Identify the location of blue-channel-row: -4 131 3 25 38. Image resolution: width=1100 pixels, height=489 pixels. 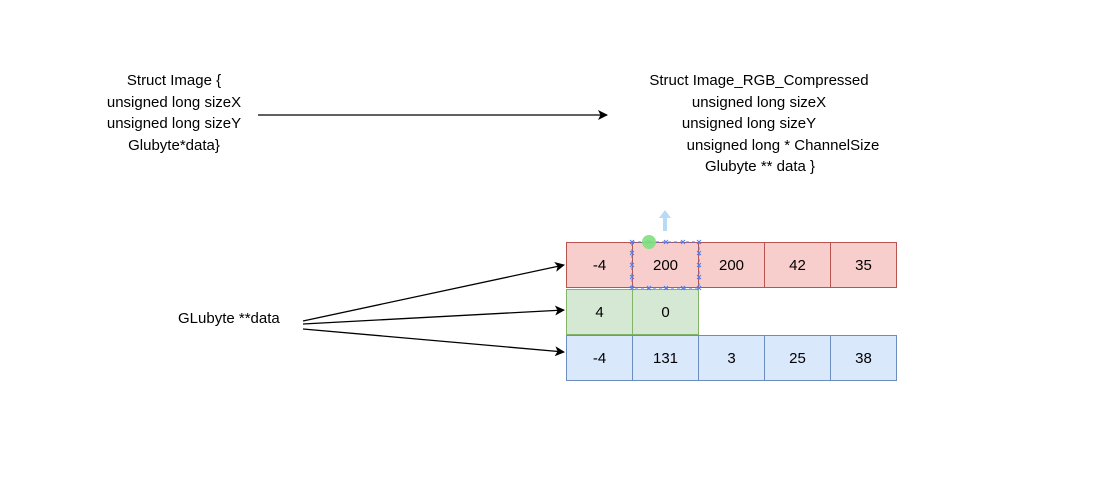
(731, 358).